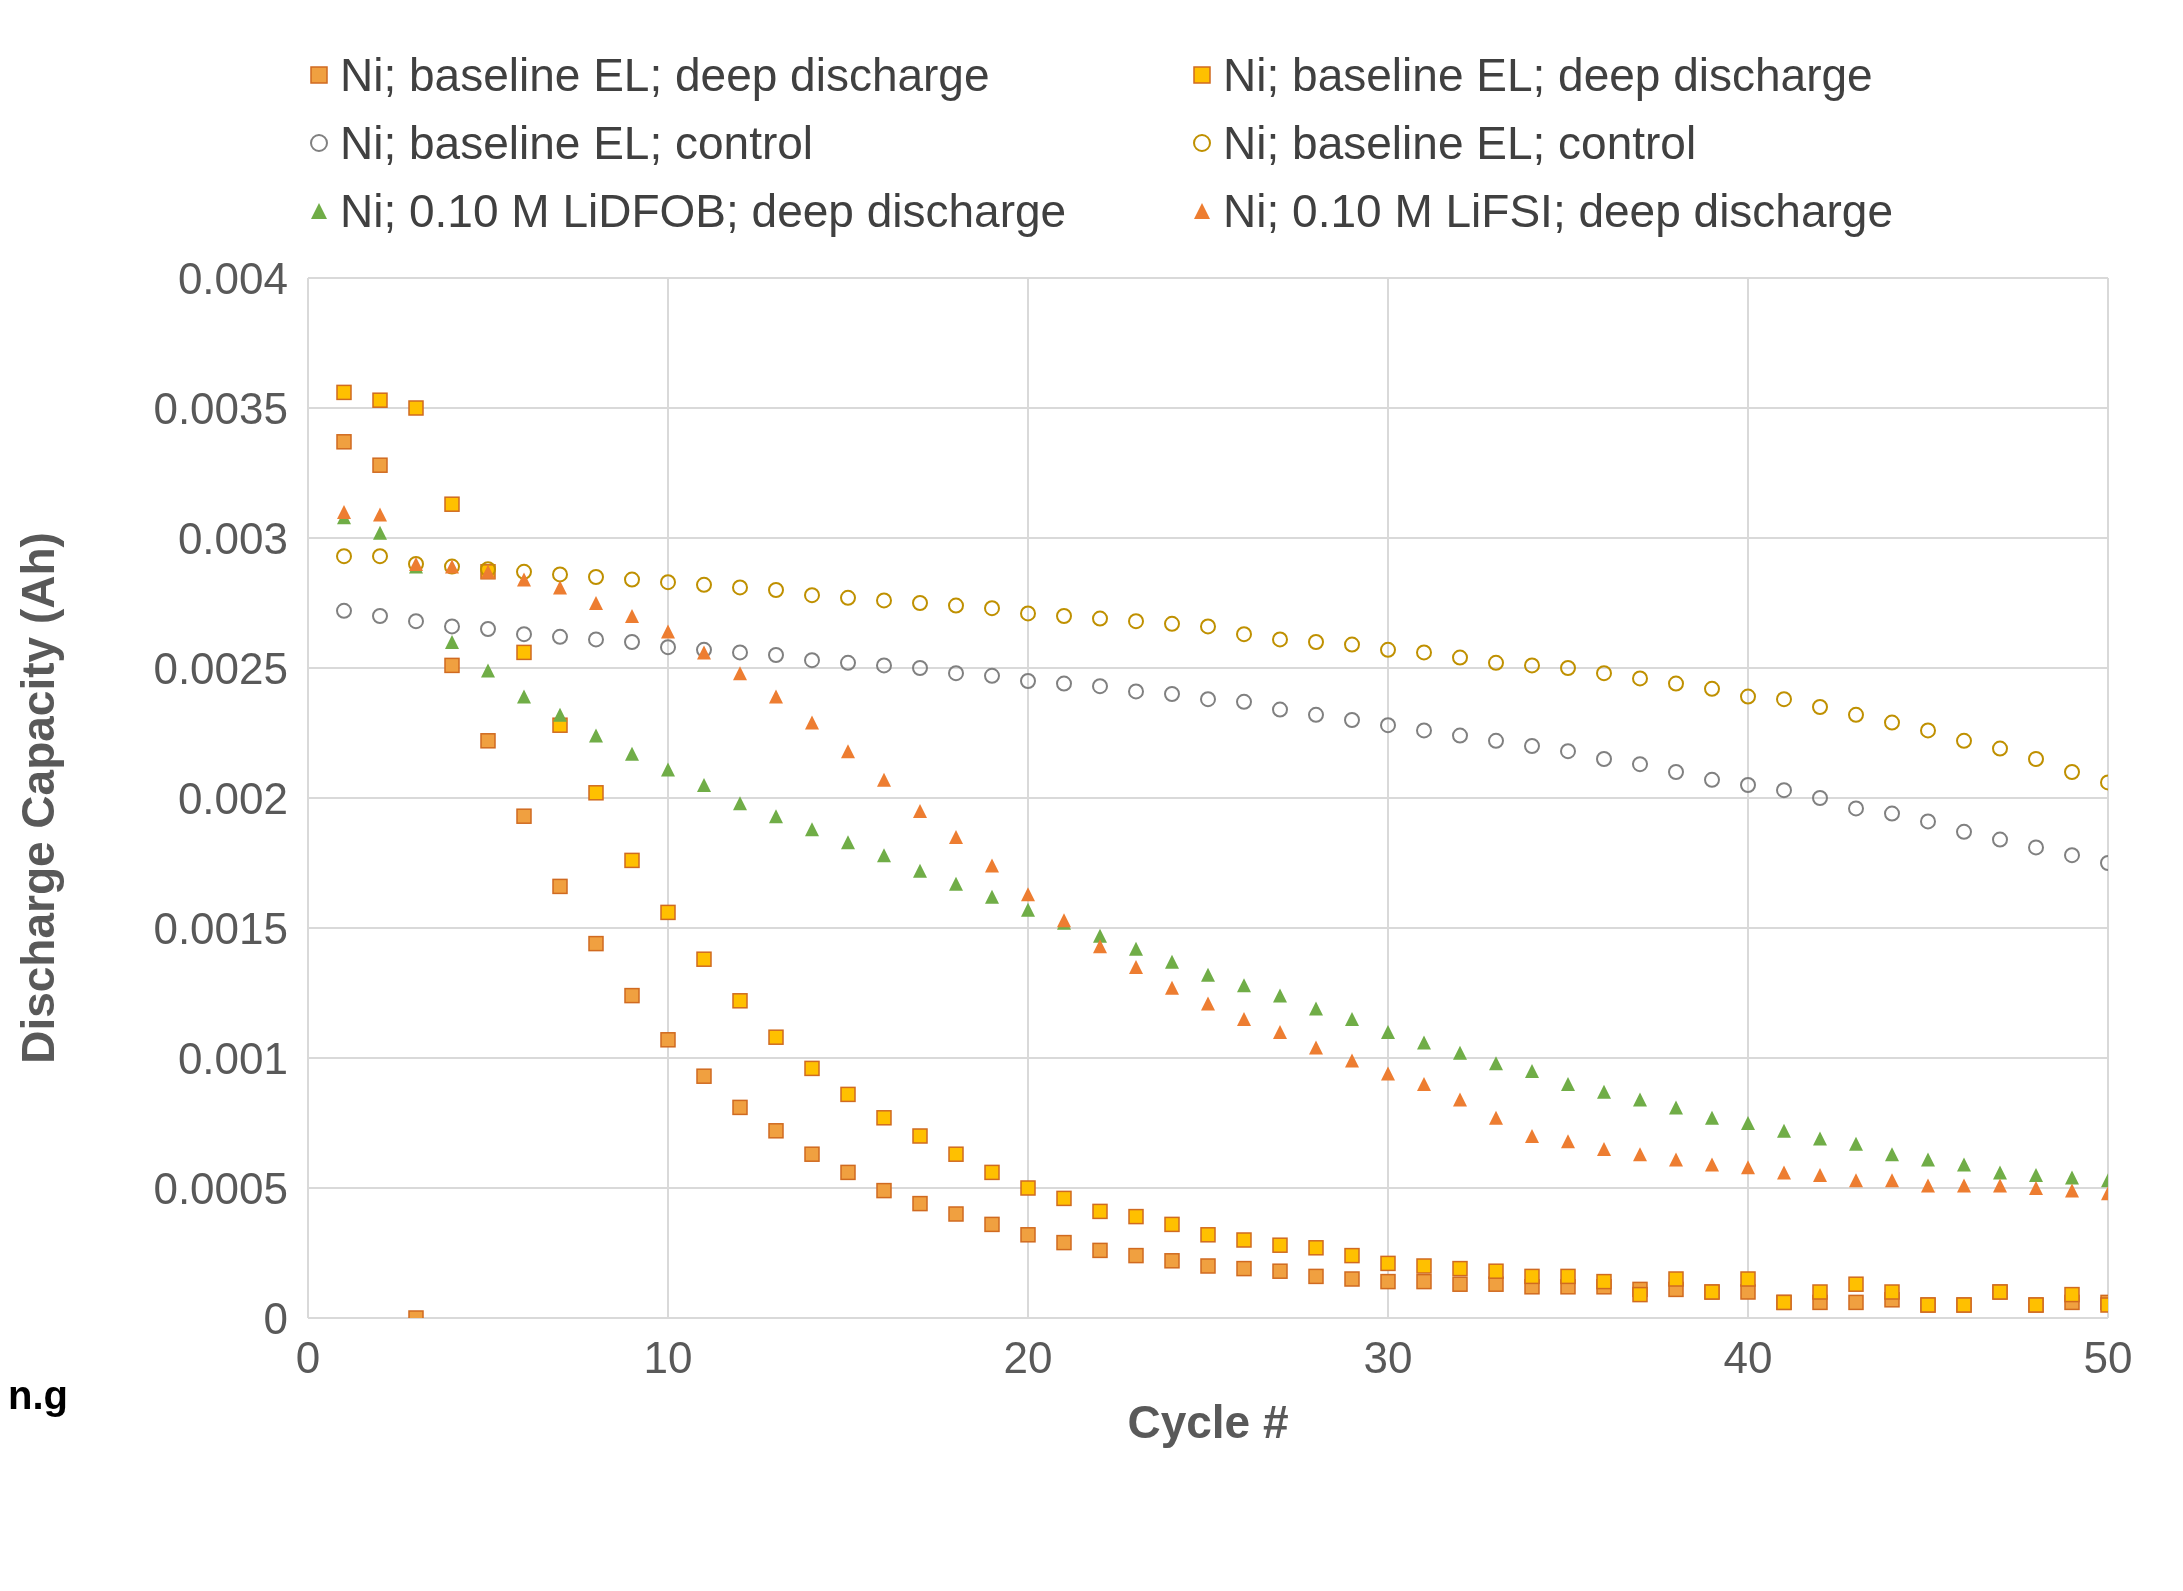 The width and height of the screenshot is (2183, 1591). I want to click on x-tick-label: 20, so click(1028, 1358).